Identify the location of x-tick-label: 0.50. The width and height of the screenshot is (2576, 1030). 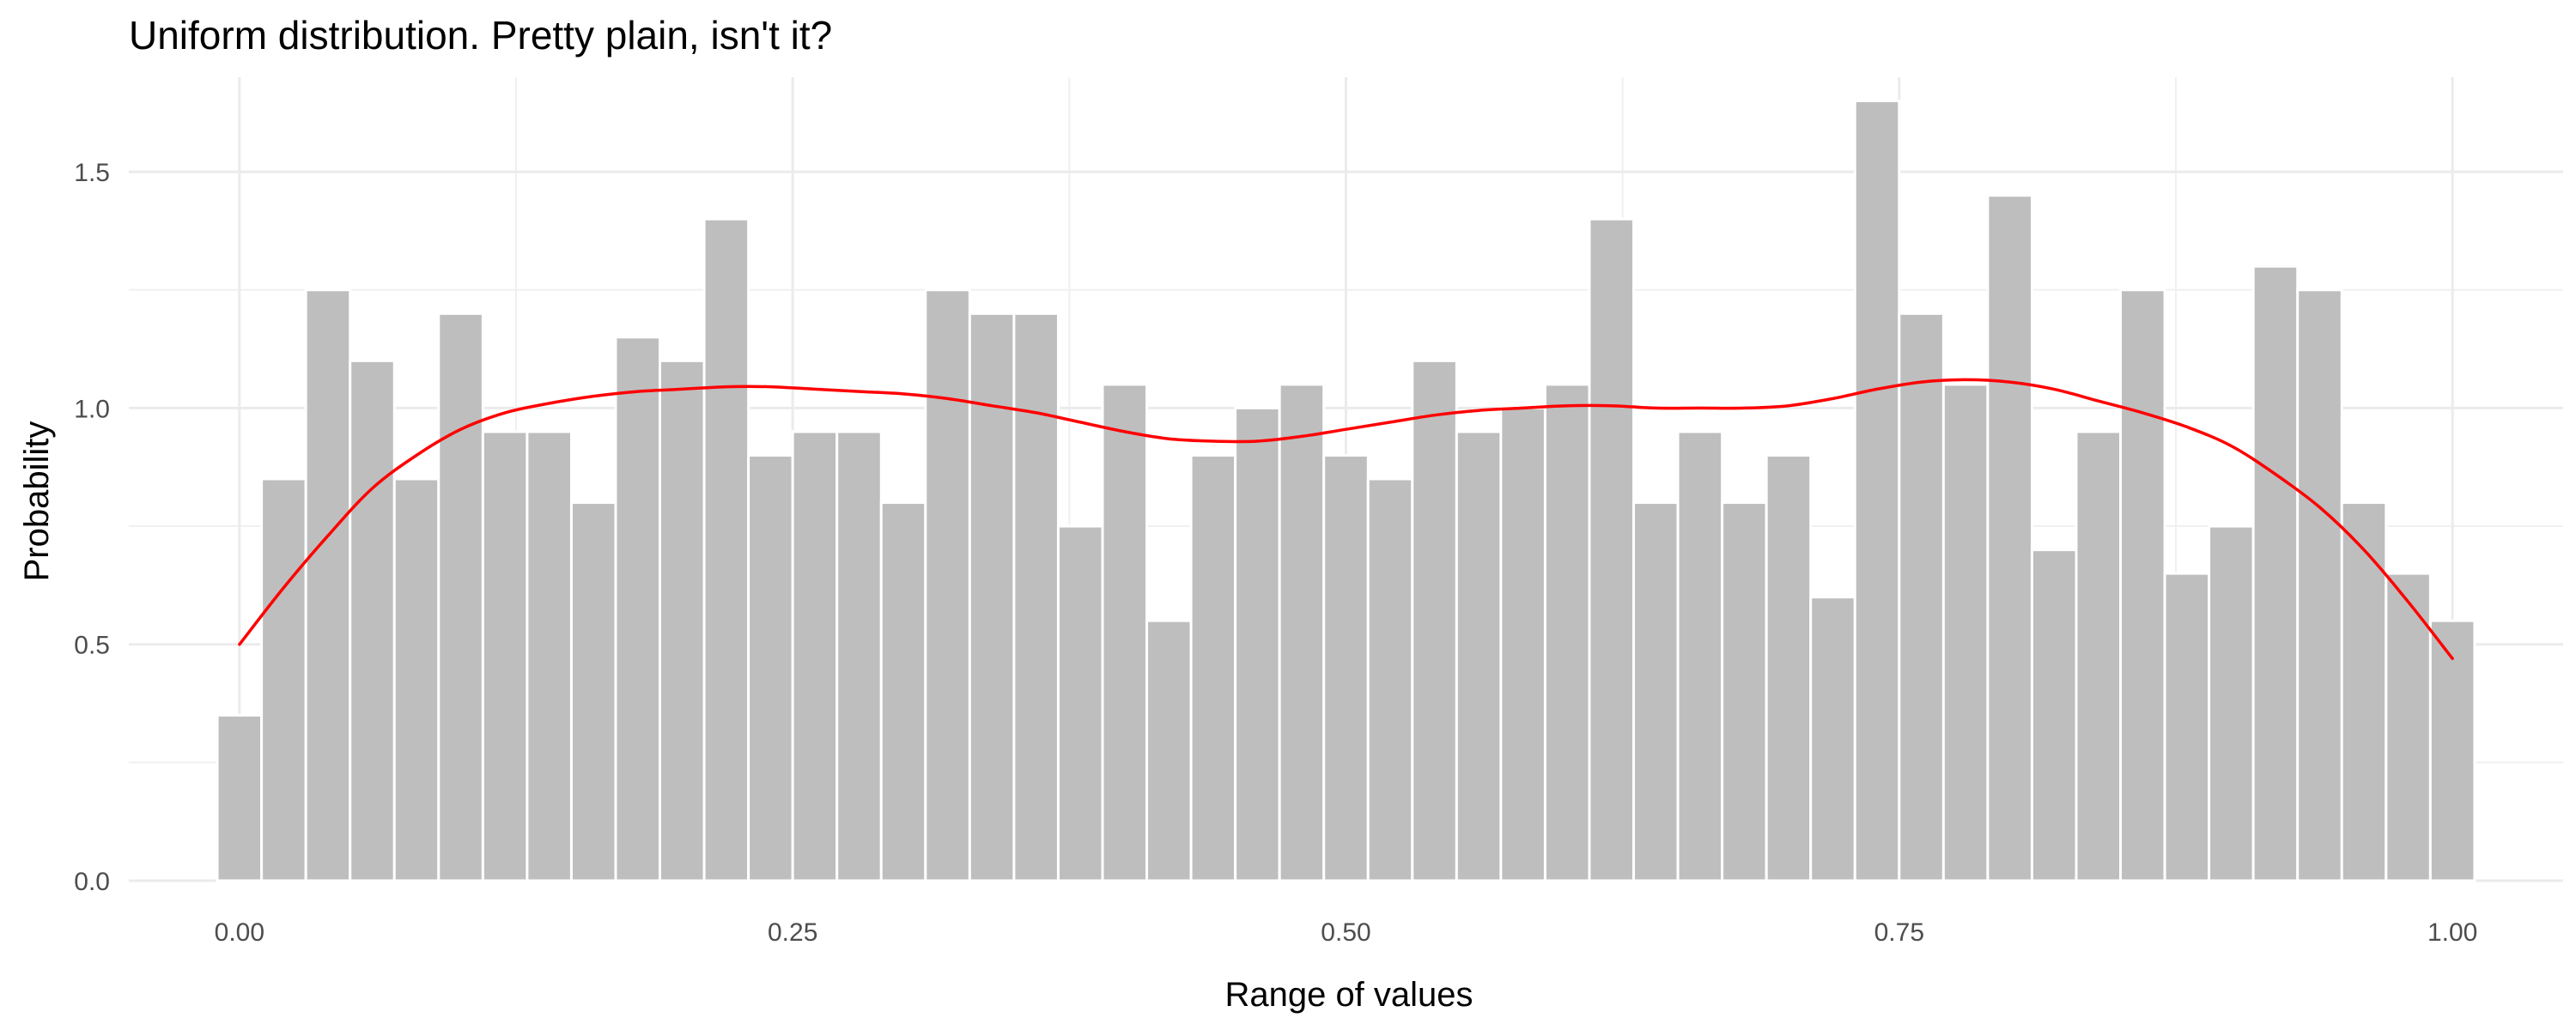
(1345, 932).